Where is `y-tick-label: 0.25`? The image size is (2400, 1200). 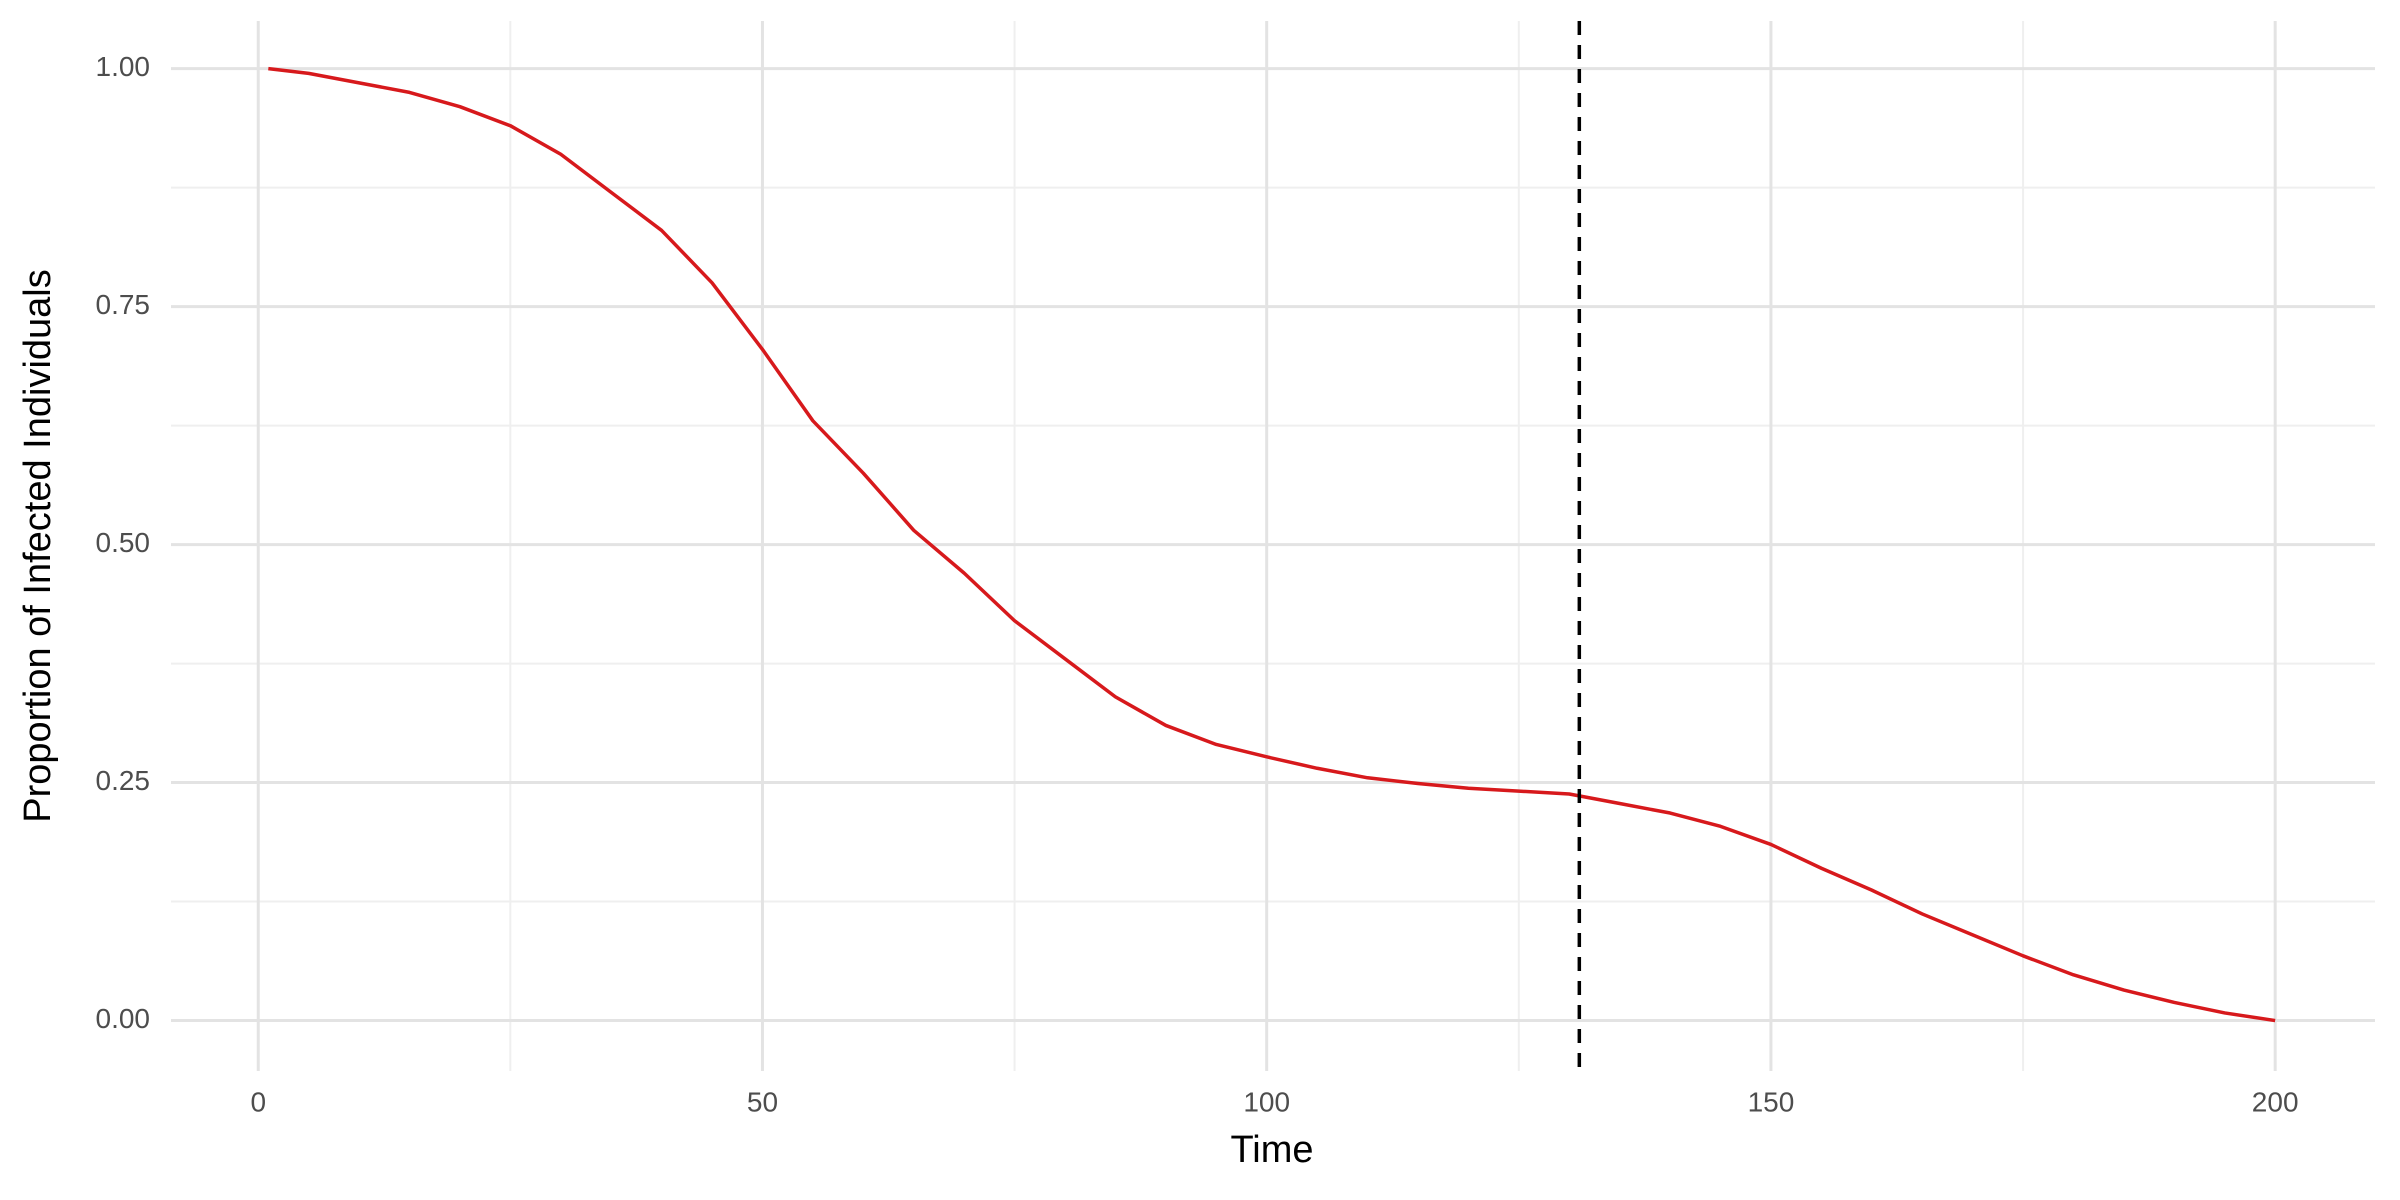 y-tick-label: 0.25 is located at coordinates (123, 780).